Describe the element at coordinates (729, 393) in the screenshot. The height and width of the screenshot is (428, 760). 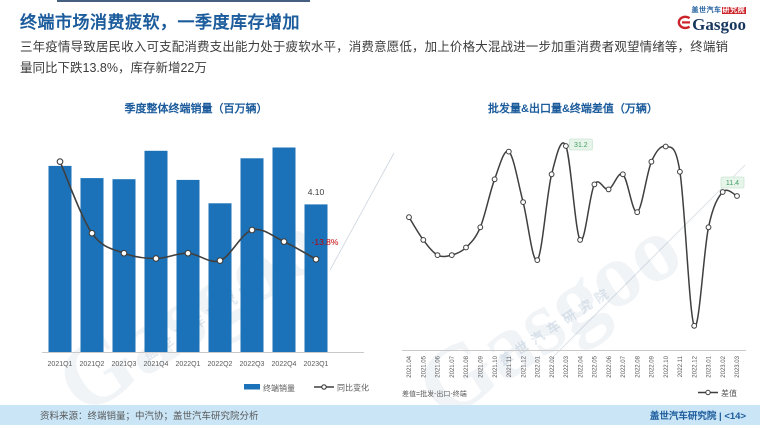
I see `legend-line-label: 差值` at that location.